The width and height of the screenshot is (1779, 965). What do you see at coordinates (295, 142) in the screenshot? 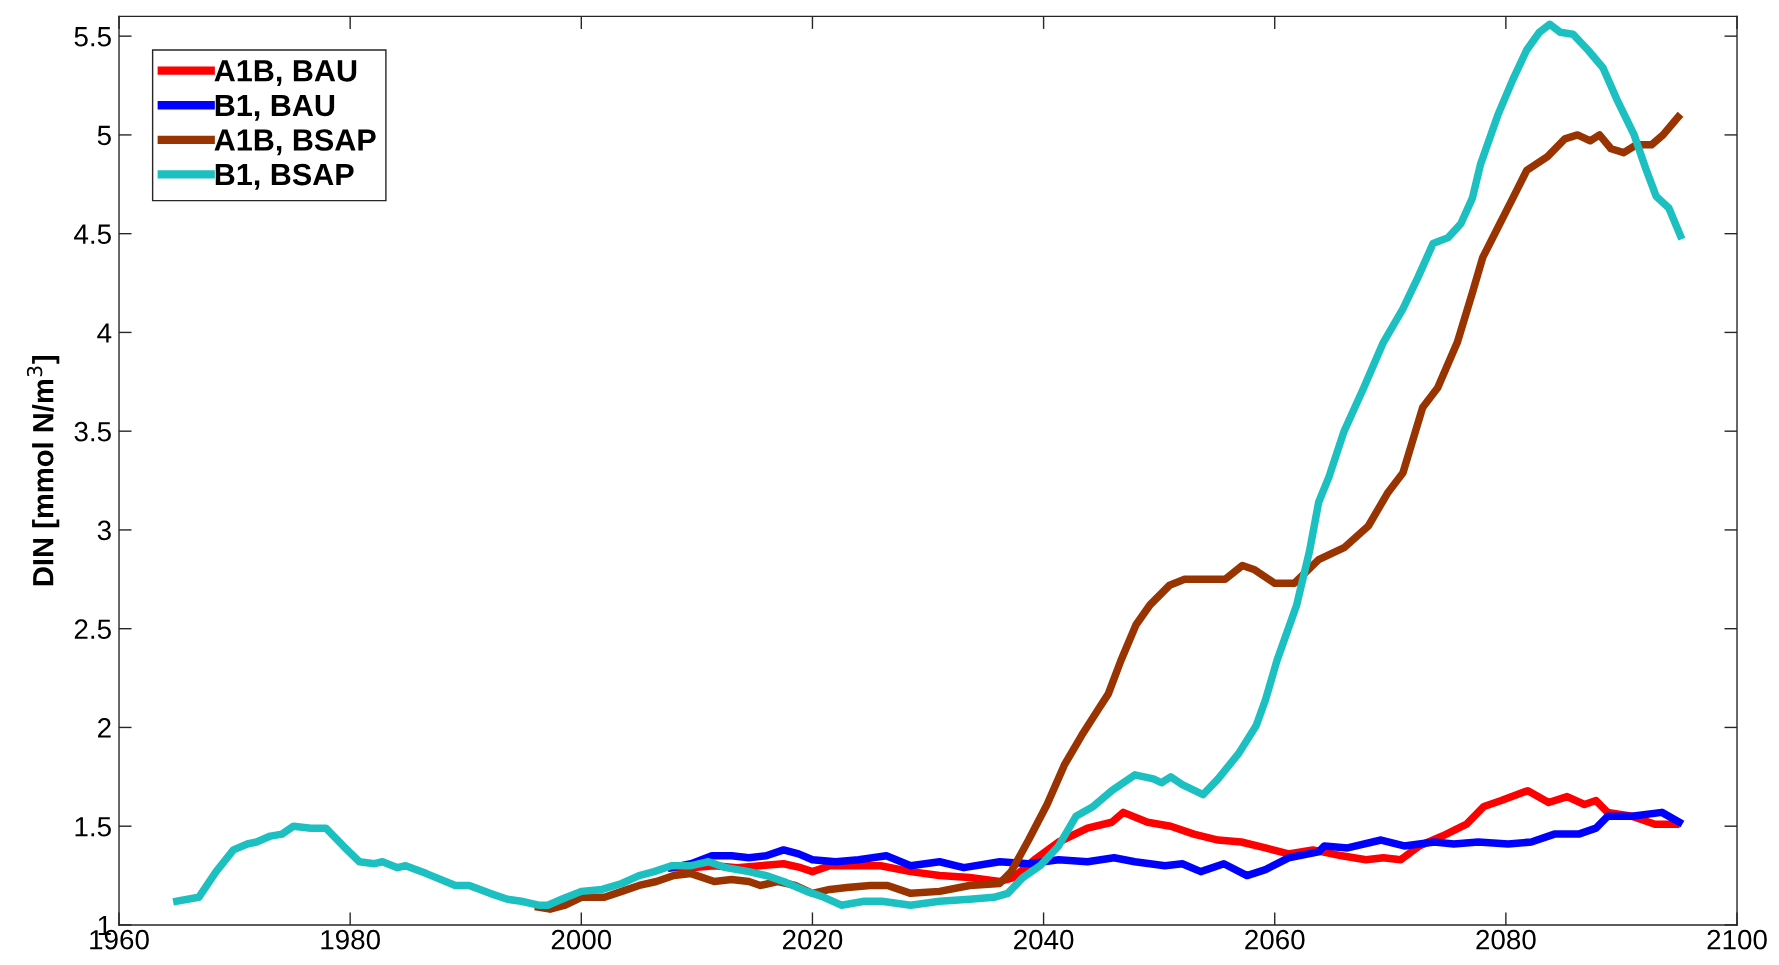
I see `legend-label: A1B, BSAP` at bounding box center [295, 142].